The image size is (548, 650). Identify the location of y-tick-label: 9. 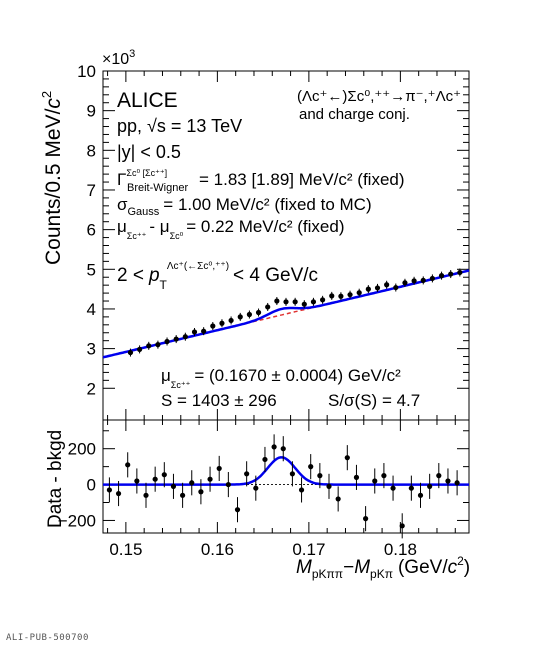
(91, 111).